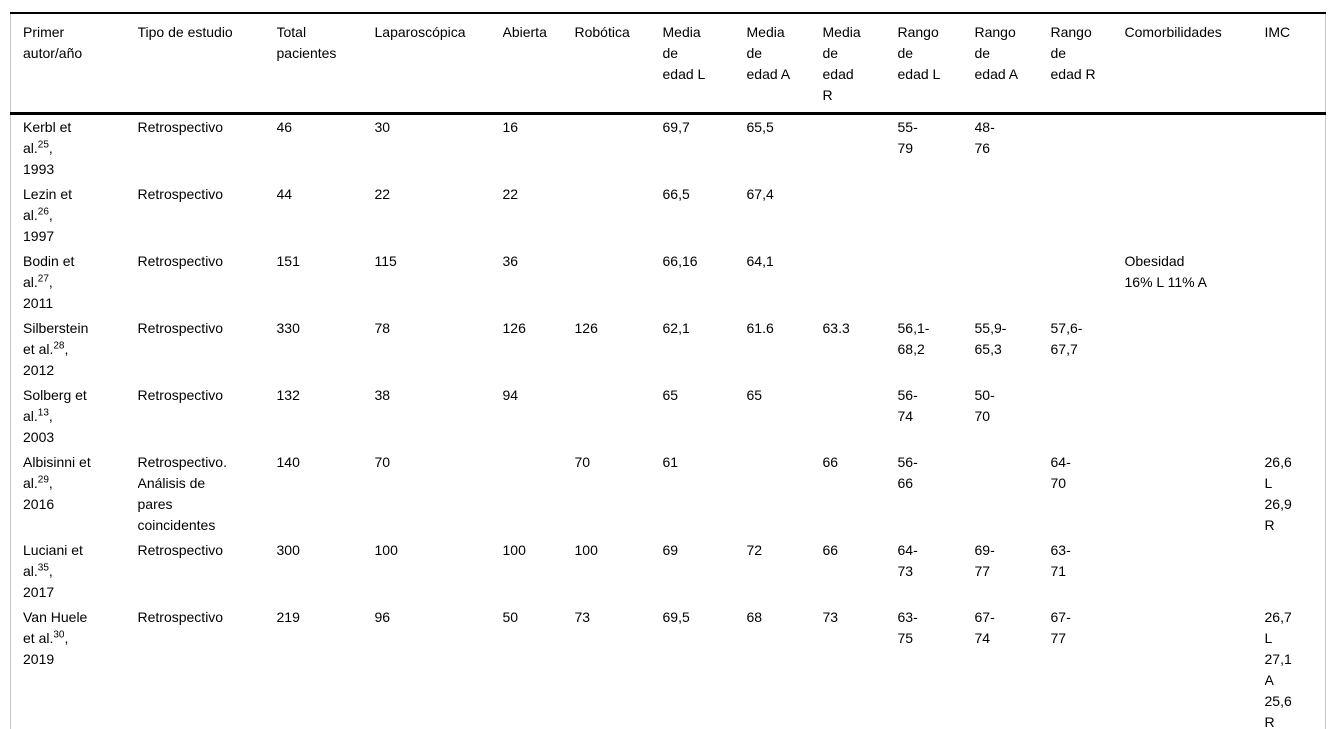 This screenshot has width=1335, height=729. I want to click on cell-rango-edad-a: 55,9-65,3, so click(990, 338).